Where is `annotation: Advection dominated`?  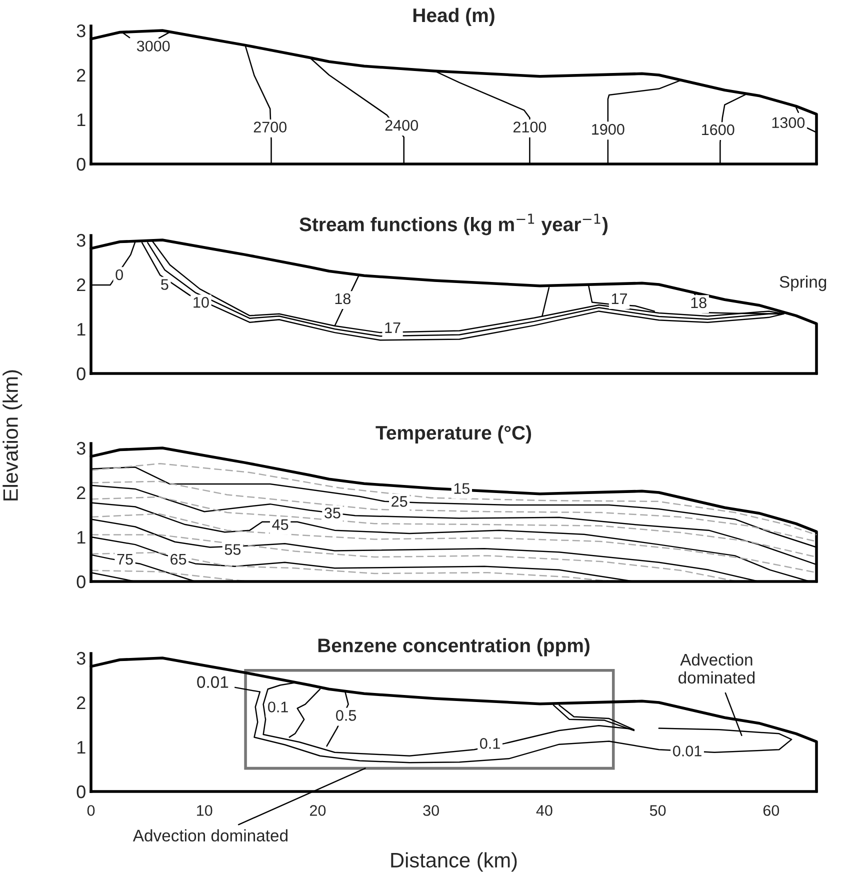
annotation: Advection dominated is located at coordinates (716, 668).